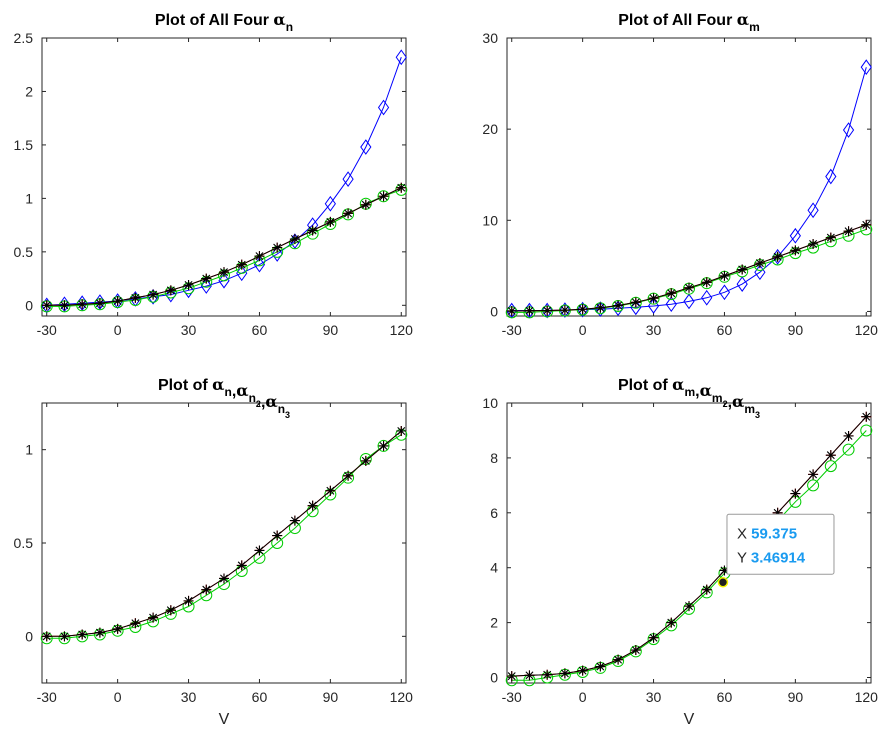 This screenshot has width=881, height=738. What do you see at coordinates (689, 719) in the screenshot?
I see `x-axis-label: V` at bounding box center [689, 719].